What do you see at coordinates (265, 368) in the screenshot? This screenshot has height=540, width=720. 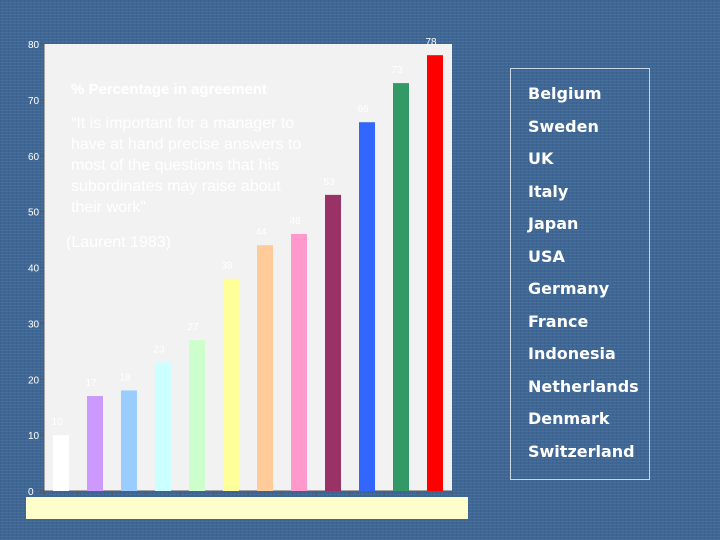 I see `bar-usa` at bounding box center [265, 368].